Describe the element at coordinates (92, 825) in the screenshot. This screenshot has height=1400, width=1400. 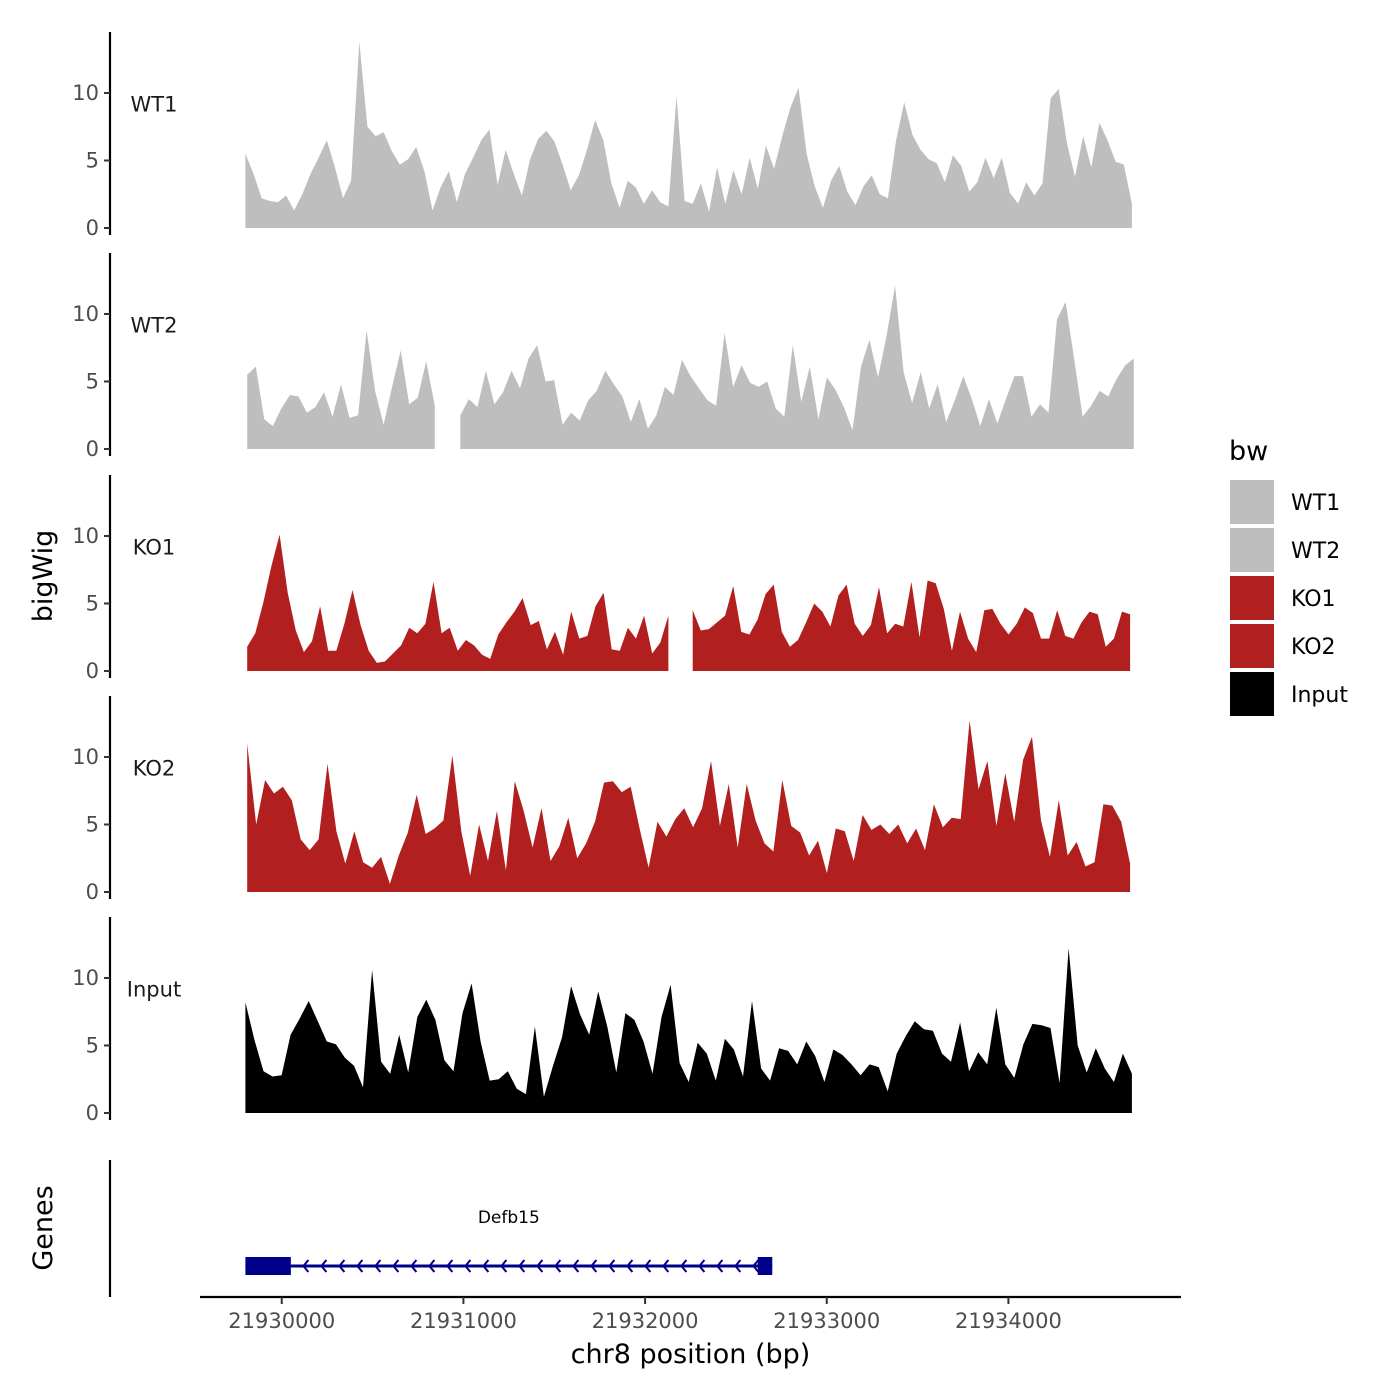
I see `y-tick-label-ko2-5: 5` at that location.